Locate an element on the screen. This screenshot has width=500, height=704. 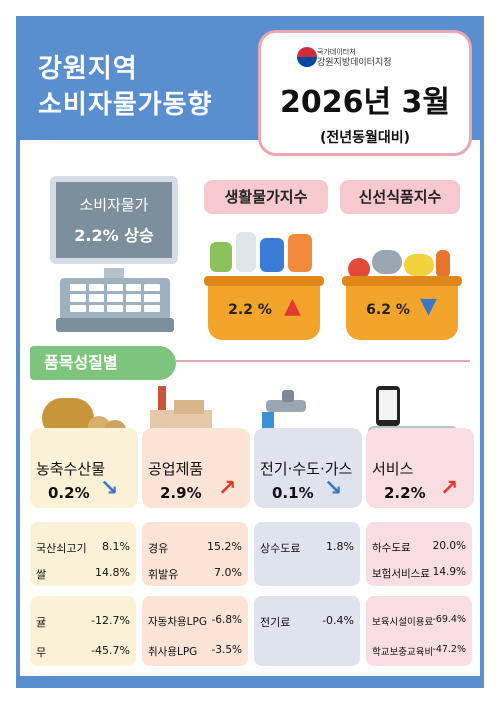
category-name: 전기·수도·가스 is located at coordinates (306, 469).